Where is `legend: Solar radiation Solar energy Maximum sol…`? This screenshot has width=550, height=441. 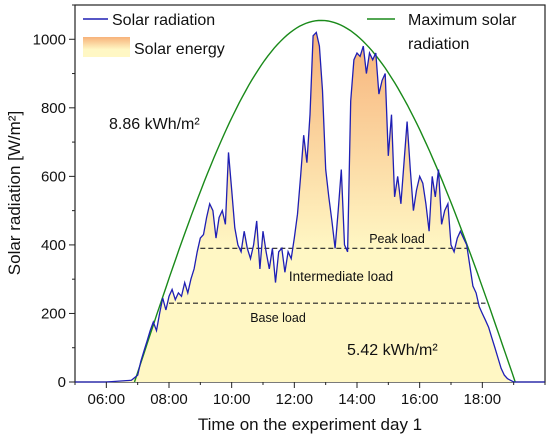
legend: Solar radiation Solar energy Maximum sol… is located at coordinates (300, 35).